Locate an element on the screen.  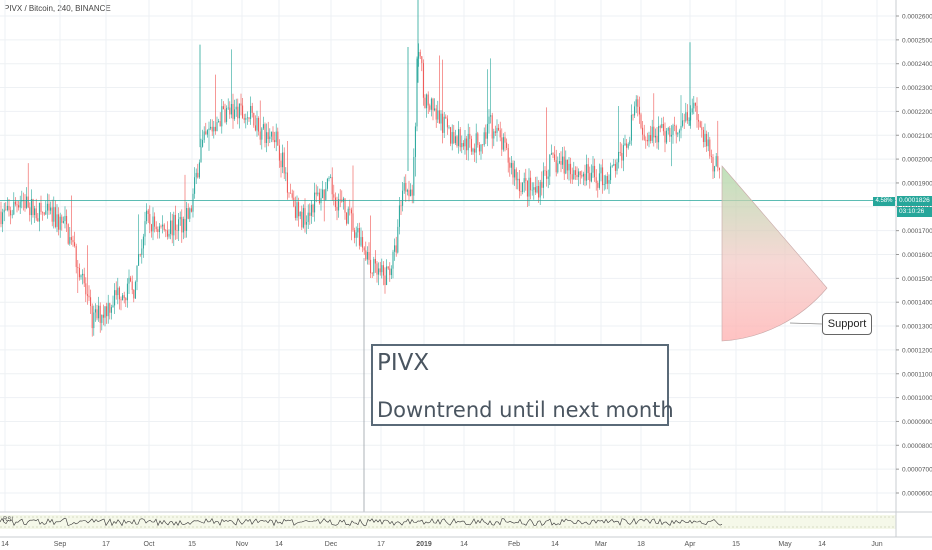
rsi-line is located at coordinates (361, 522).